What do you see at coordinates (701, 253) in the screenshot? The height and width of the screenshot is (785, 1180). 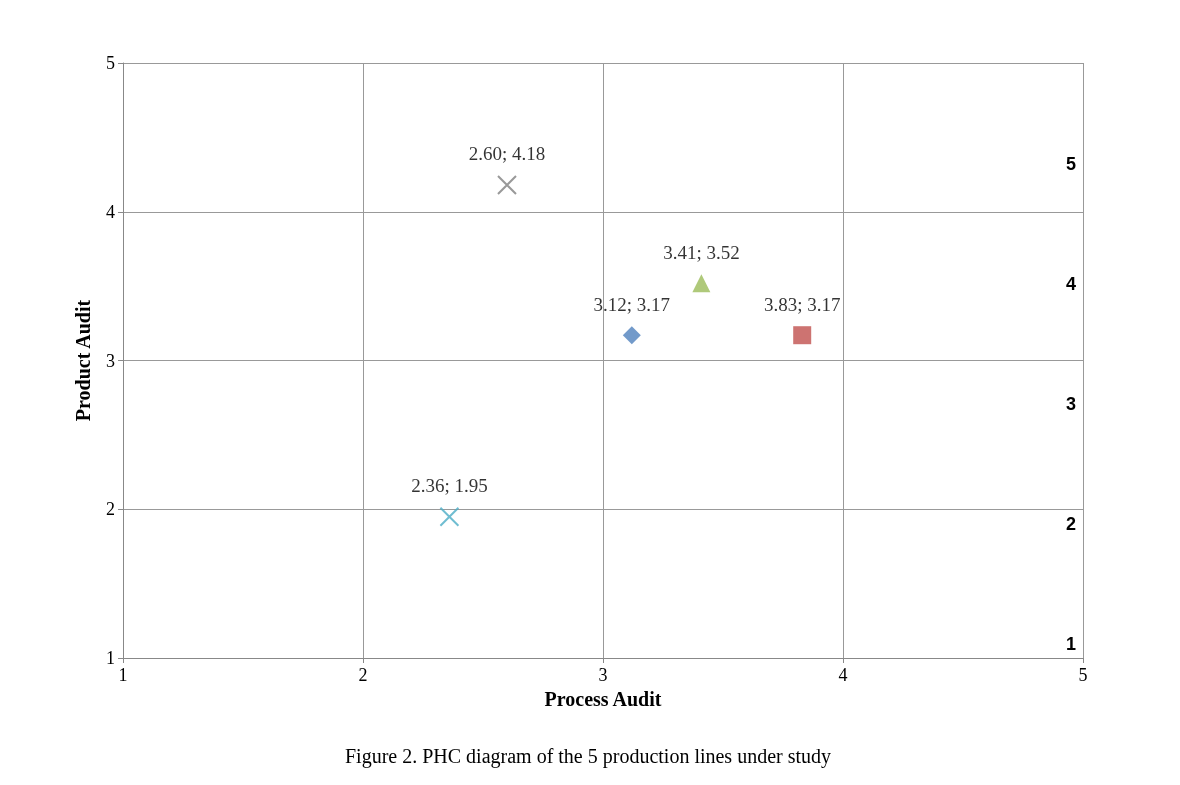 I see `data-label: 3.41; 3.52` at bounding box center [701, 253].